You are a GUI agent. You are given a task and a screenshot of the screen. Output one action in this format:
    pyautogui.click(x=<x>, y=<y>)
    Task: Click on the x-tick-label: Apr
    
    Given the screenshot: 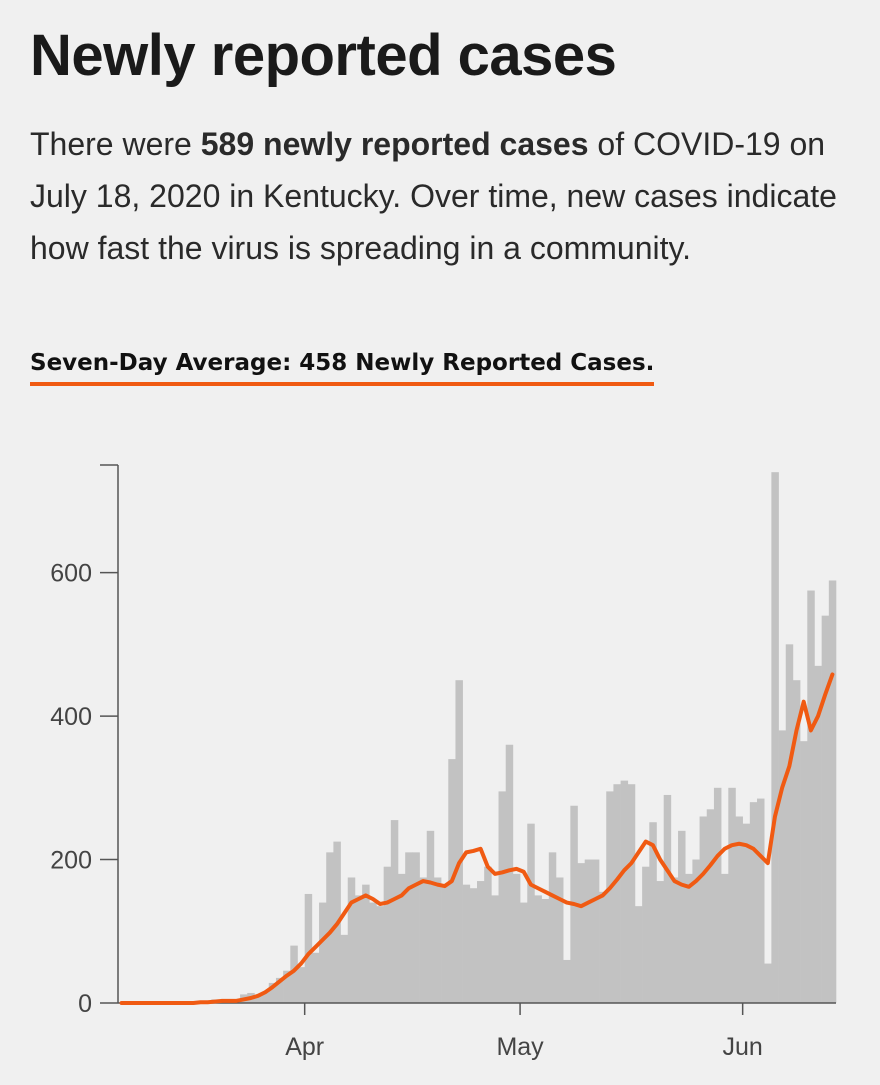 What is the action you would take?
    pyautogui.click(x=304, y=1047)
    